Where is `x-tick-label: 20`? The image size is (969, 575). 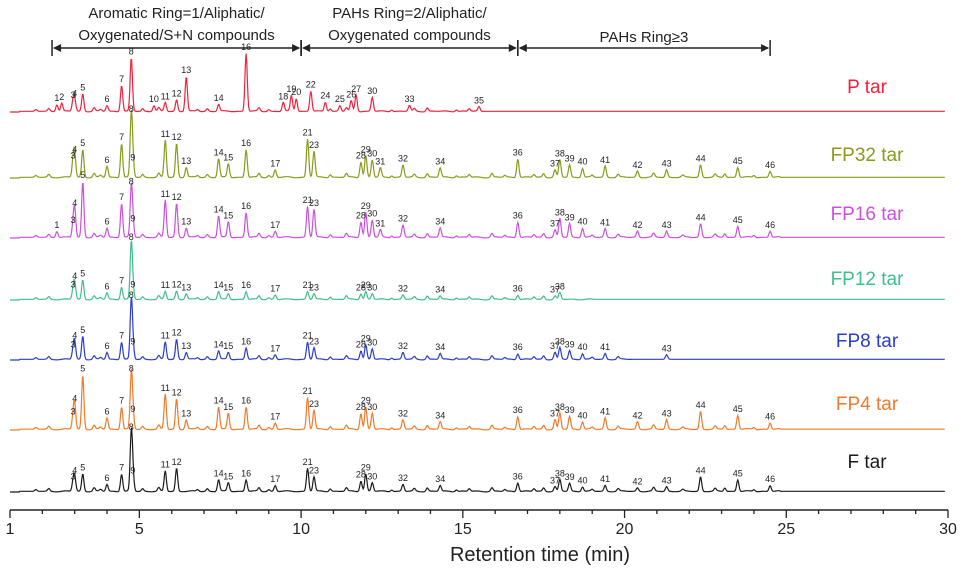
x-tick-label: 20 is located at coordinates (625, 529).